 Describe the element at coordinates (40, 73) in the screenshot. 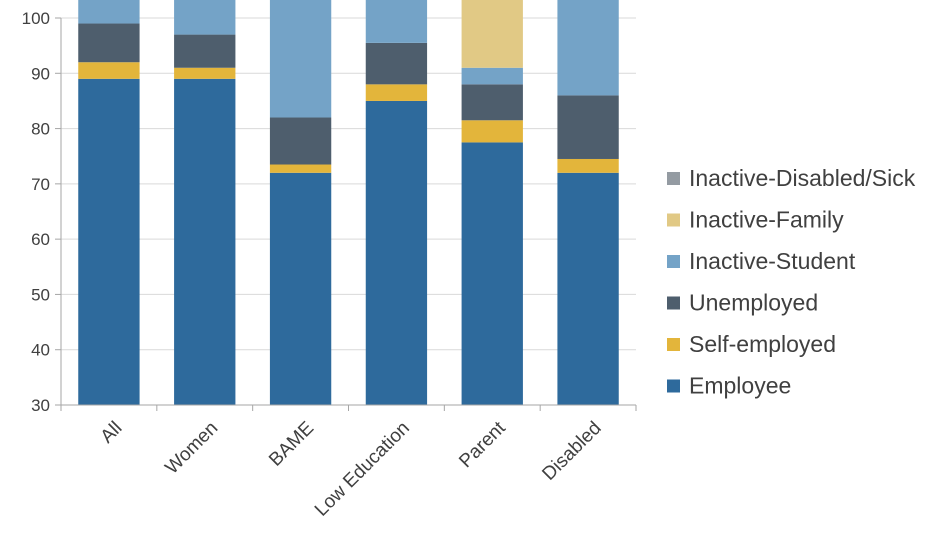

I see `y-tick-label: 90` at that location.